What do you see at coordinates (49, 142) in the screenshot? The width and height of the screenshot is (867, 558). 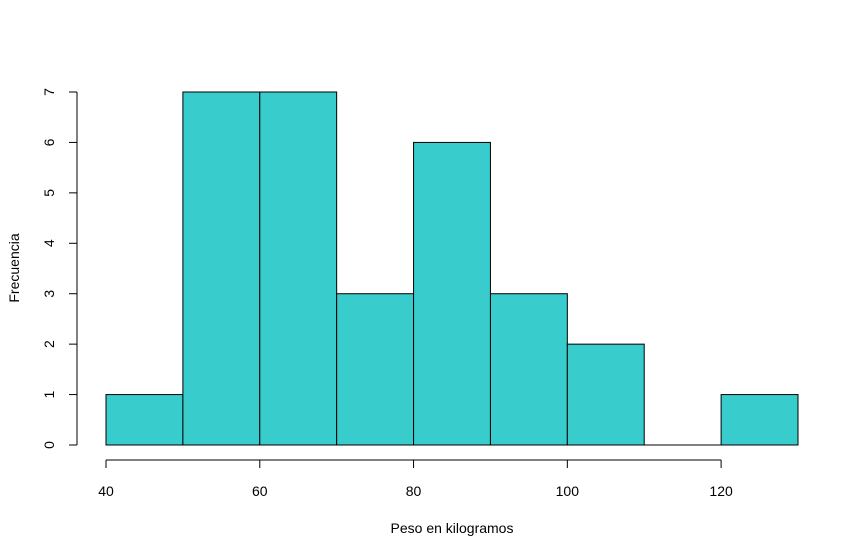 I see `y-tick-label: 6` at bounding box center [49, 142].